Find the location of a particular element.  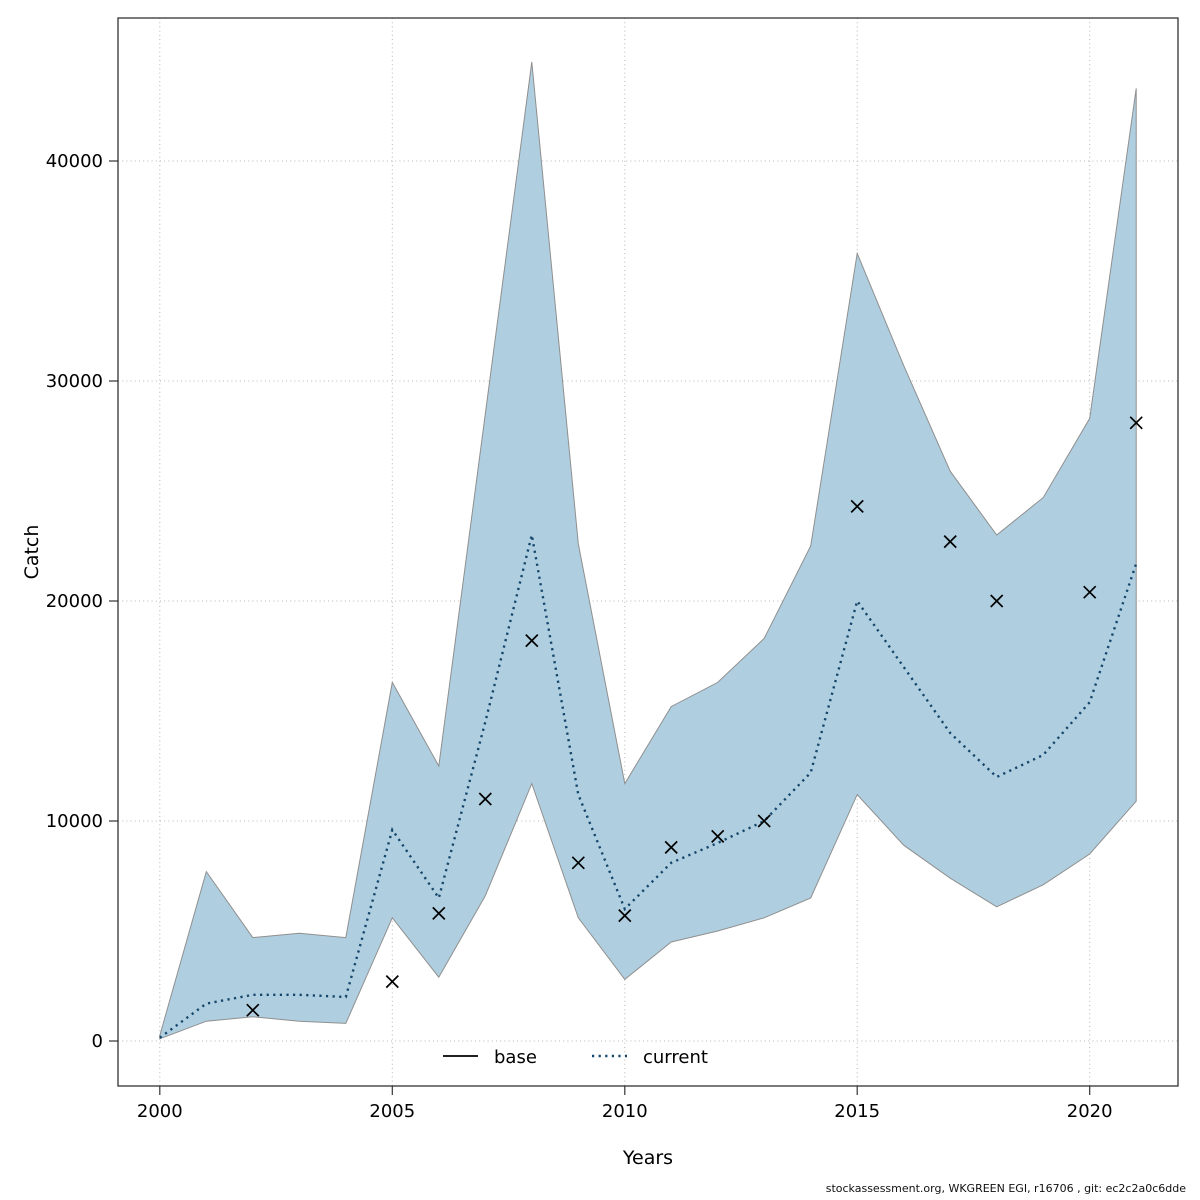

x-axis-label: Years is located at coordinates (647, 1158).